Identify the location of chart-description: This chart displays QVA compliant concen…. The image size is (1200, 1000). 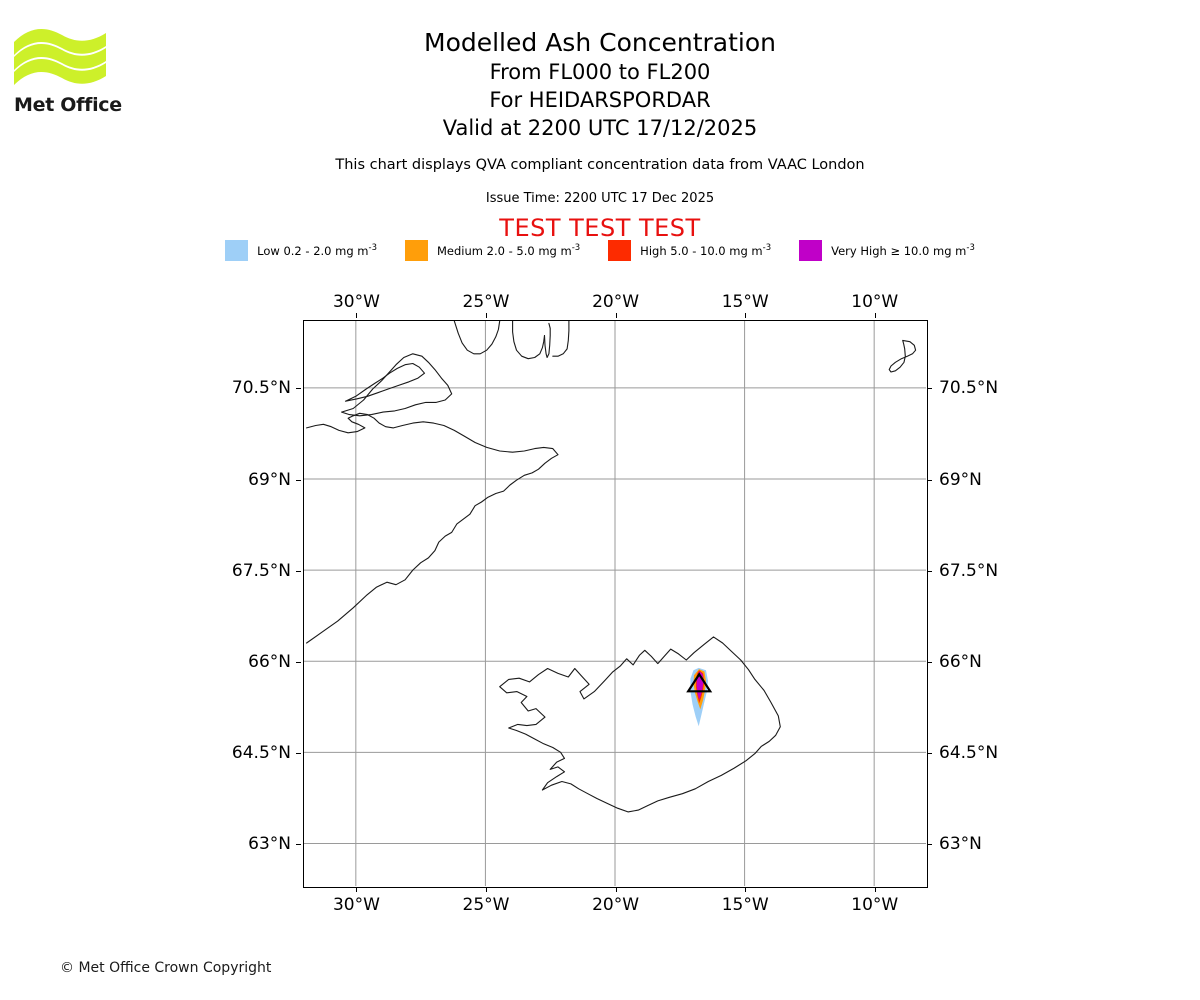
(600, 165).